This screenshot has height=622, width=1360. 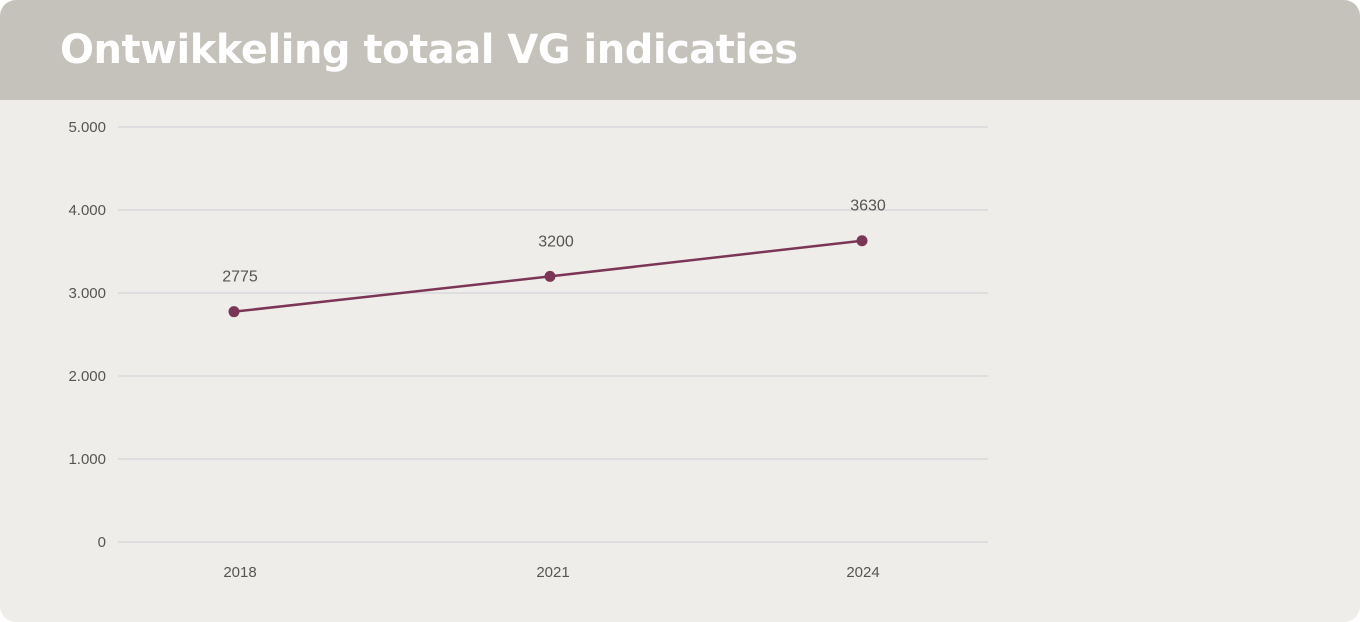 I want to click on series-line-group, so click(x=548, y=276).